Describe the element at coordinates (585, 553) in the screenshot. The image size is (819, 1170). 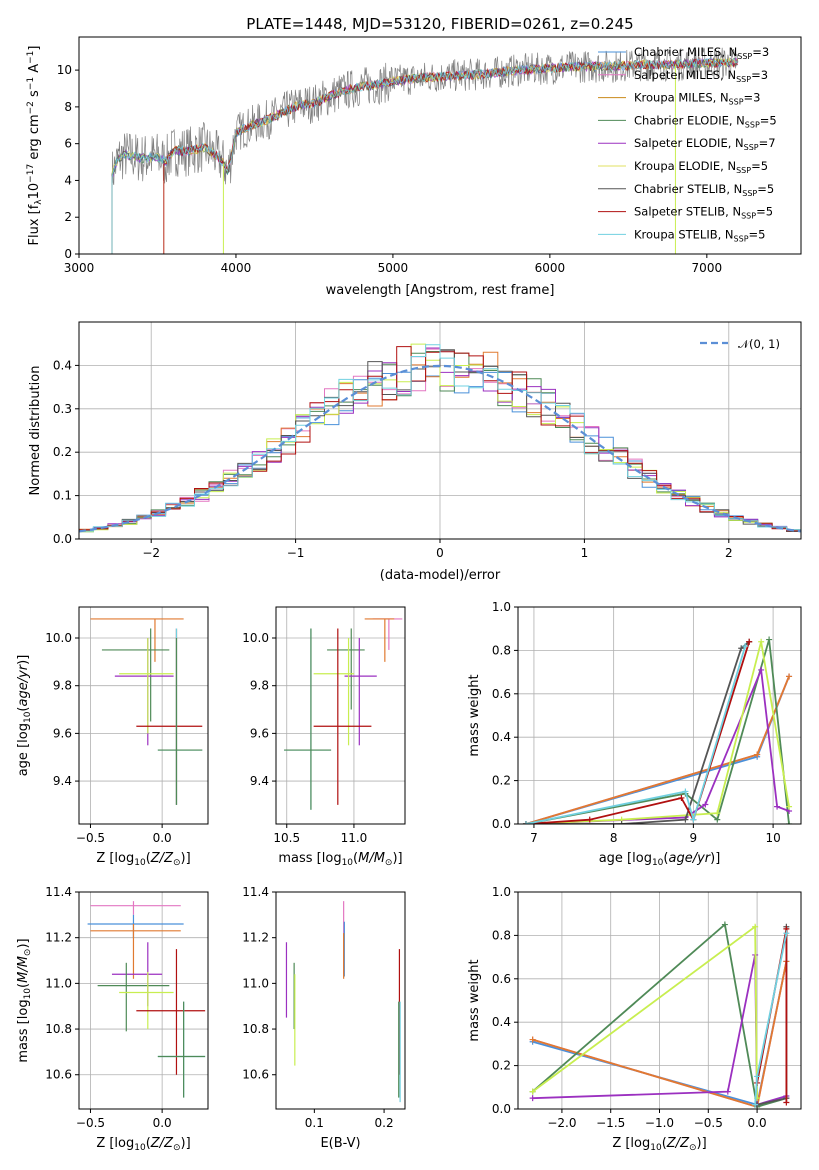
I see `x-tick-label: 1` at that location.